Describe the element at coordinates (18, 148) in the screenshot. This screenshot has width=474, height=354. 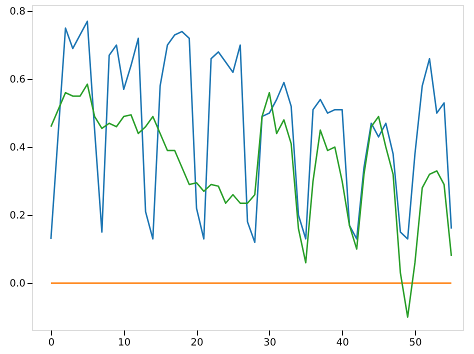
I see `y-tick-label: 0.4` at that location.